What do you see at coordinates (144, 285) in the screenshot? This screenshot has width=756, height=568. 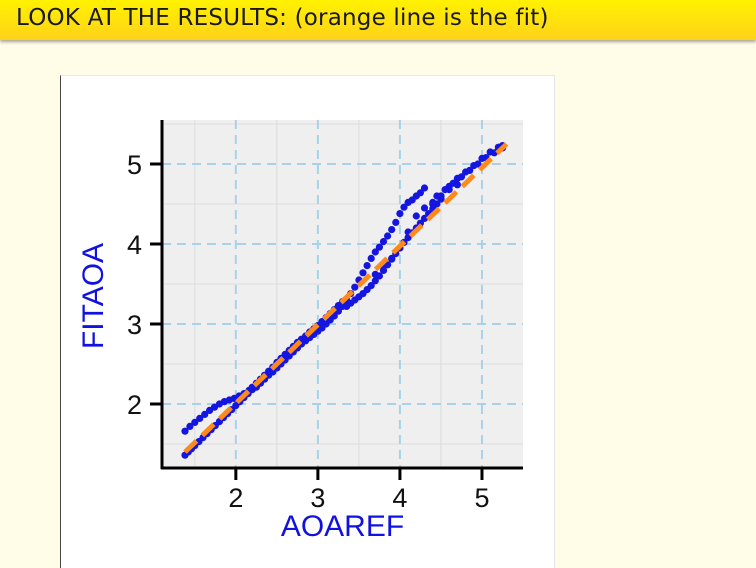 I see `y-axis-ticks: 2 3 4 5` at bounding box center [144, 285].